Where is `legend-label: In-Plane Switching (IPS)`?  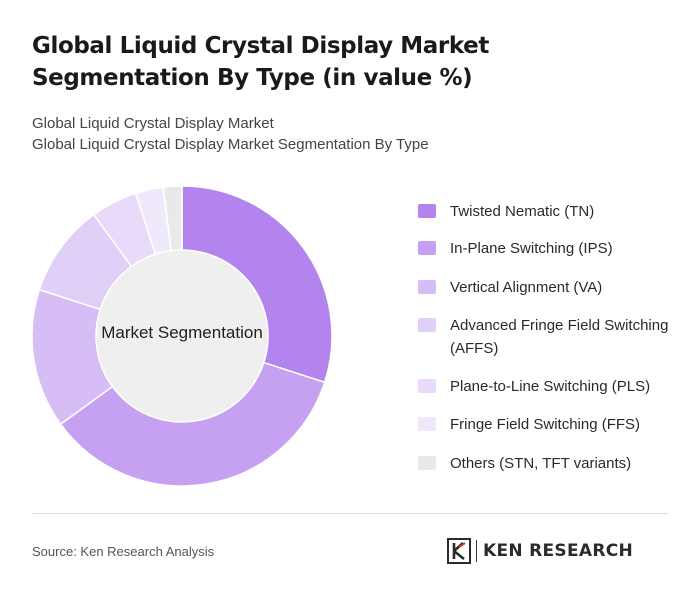
legend-label: In-Plane Switching (IPS) is located at coordinates (531, 248).